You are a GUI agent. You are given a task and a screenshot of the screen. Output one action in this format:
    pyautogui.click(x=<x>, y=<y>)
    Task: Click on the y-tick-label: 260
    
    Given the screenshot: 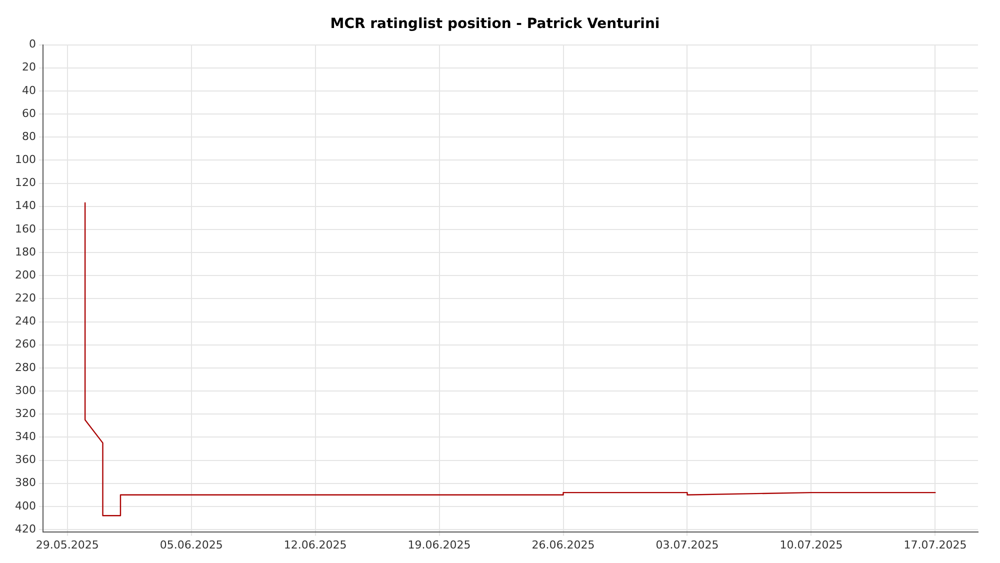 What is the action you would take?
    pyautogui.click(x=25, y=344)
    